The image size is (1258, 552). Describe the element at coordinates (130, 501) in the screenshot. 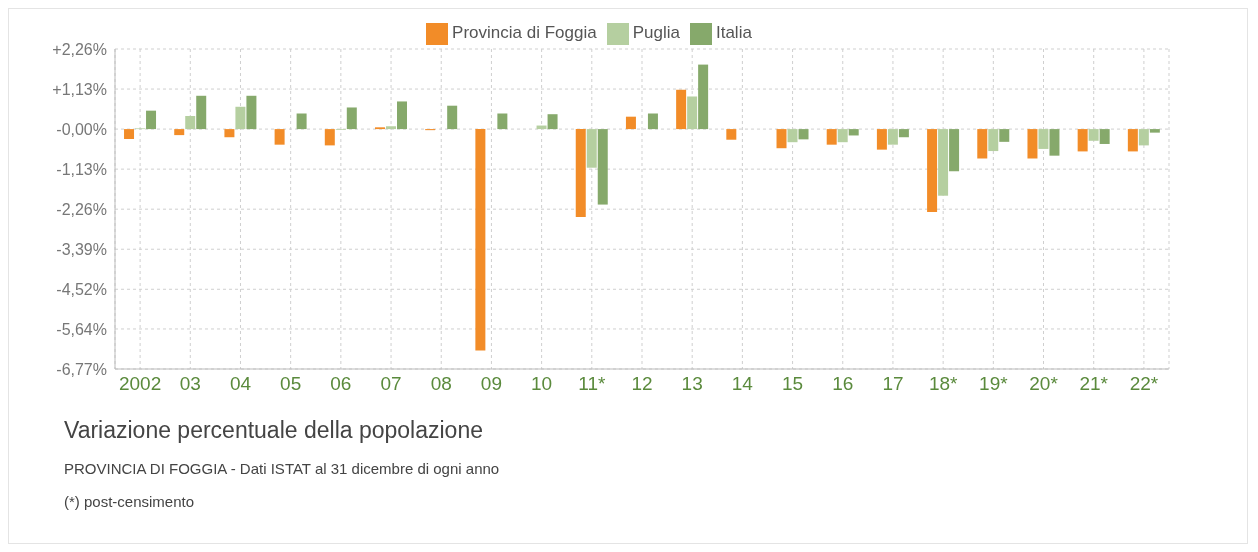

I see `text: (*) post-censimento` at that location.